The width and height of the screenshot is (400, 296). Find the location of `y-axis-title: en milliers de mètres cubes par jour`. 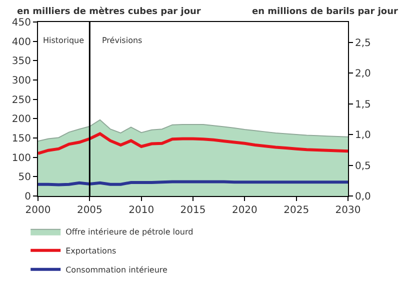

y-axis-title: en milliers de mètres cubes par jour is located at coordinates (109, 11).